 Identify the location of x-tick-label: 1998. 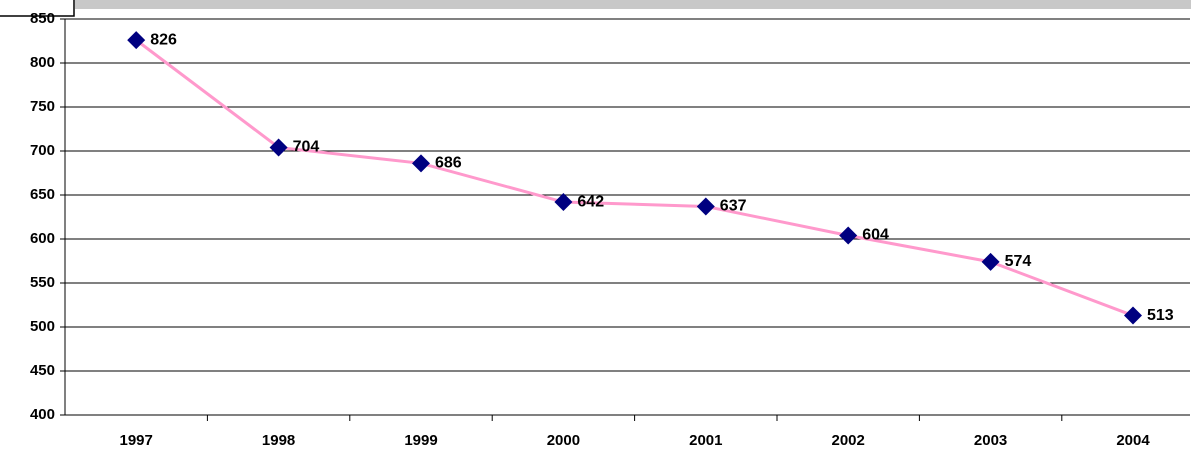
(278, 440).